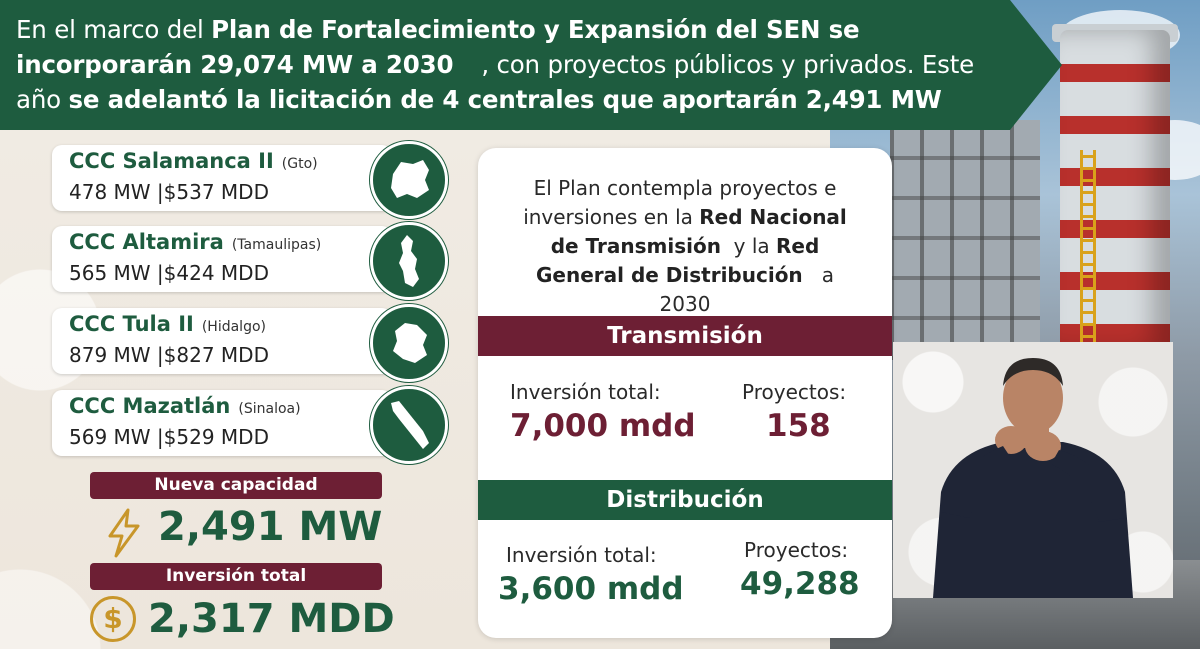 Image resolution: width=1200 pixels, height=649 pixels. I want to click on header-text: En el marco del, so click(114, 29).